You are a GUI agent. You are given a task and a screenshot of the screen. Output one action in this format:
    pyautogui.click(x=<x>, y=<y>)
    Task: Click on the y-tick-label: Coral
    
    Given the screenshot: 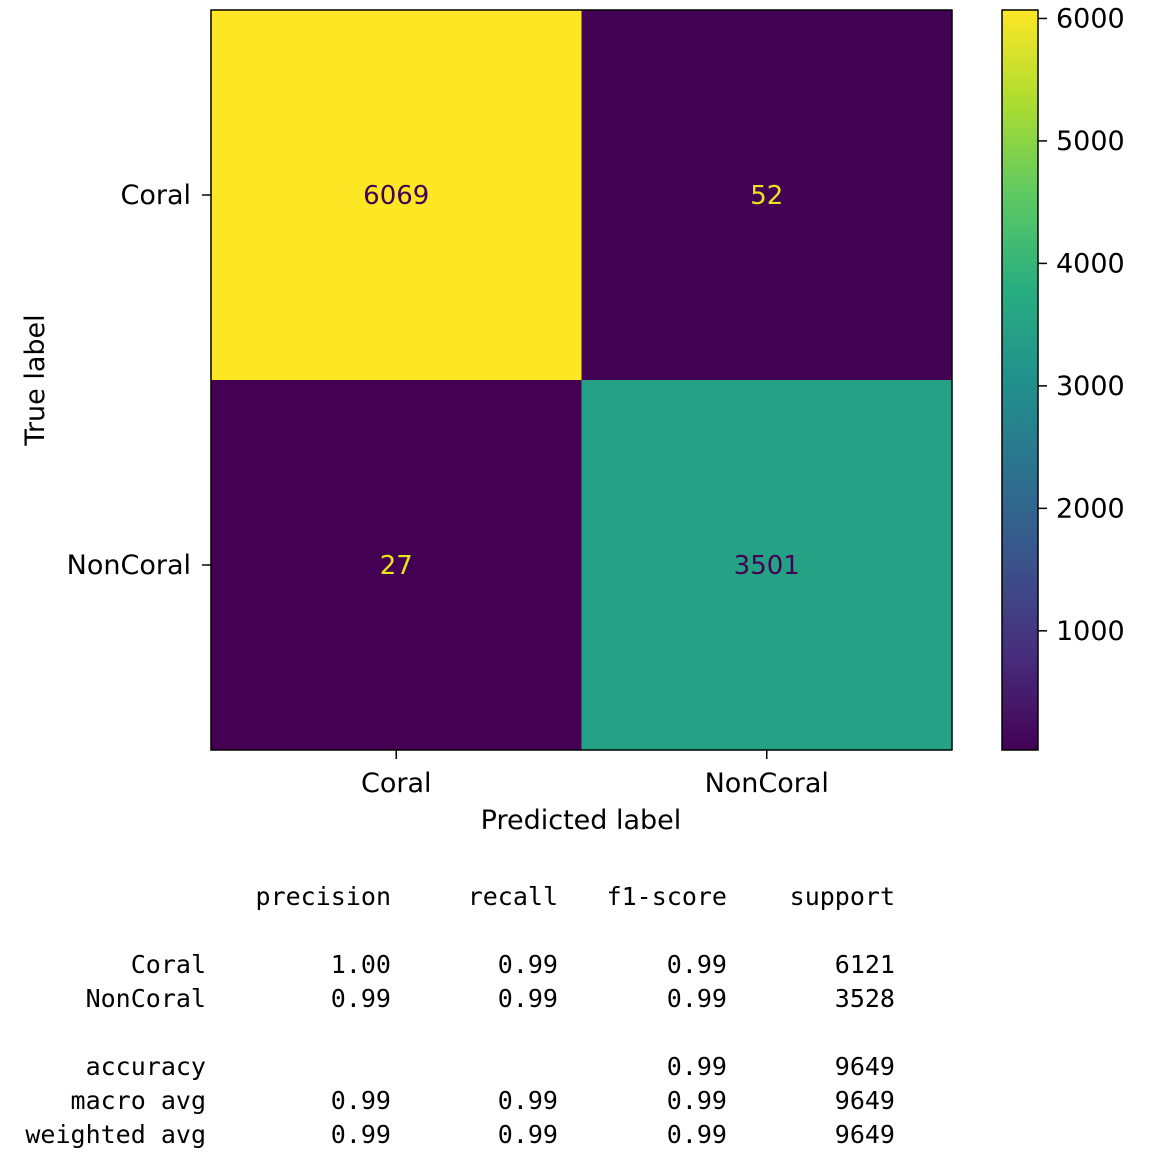 What is the action you would take?
    pyautogui.click(x=155, y=195)
    